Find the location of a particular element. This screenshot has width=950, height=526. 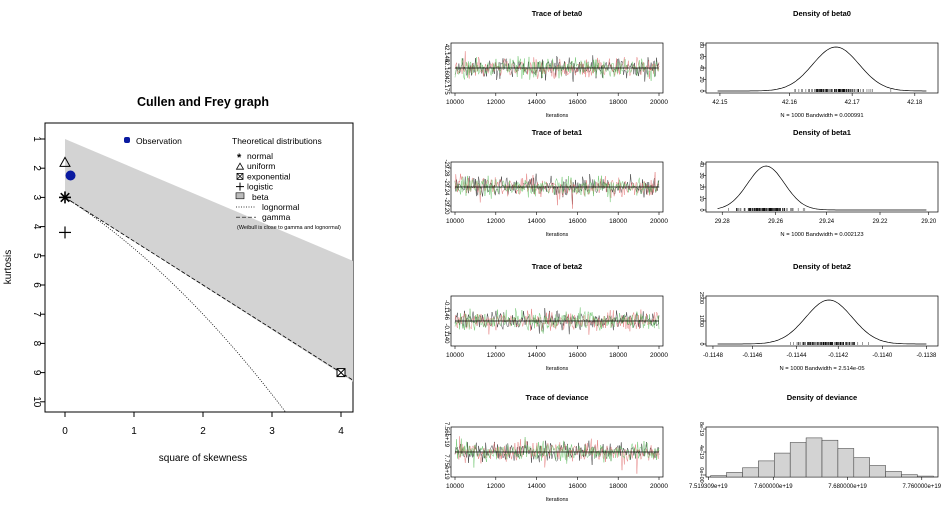

density-ytick-label: 80 is located at coordinates (701, 45).